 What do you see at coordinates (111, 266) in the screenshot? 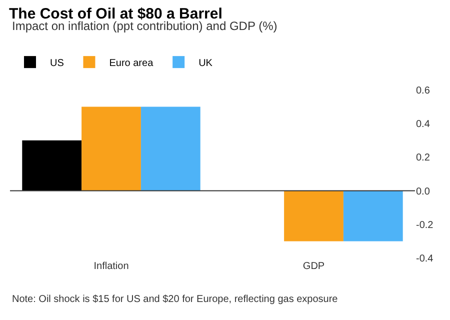
I see `x-tick-label: Inflation` at bounding box center [111, 266].